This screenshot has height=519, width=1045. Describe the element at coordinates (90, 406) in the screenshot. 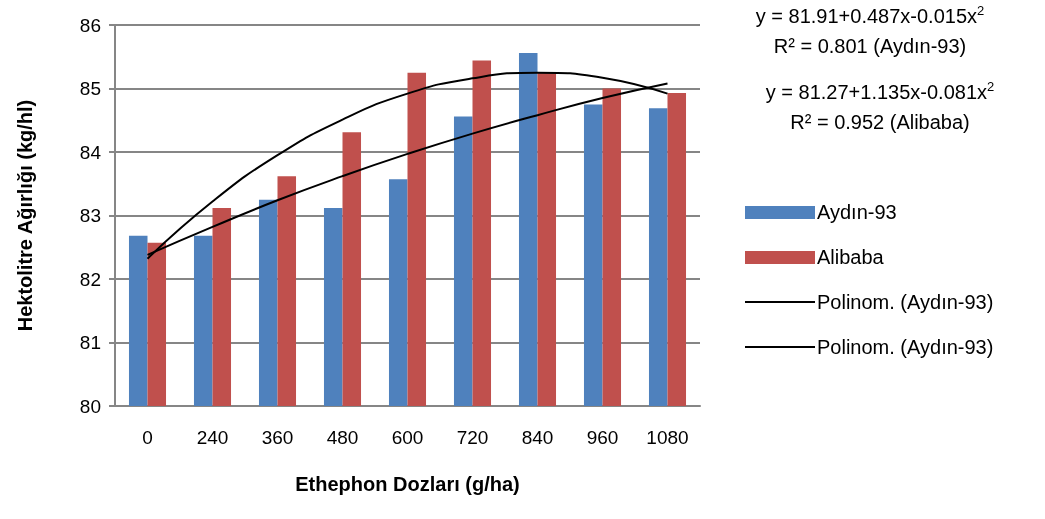

I see `y-tick-label: 80` at that location.